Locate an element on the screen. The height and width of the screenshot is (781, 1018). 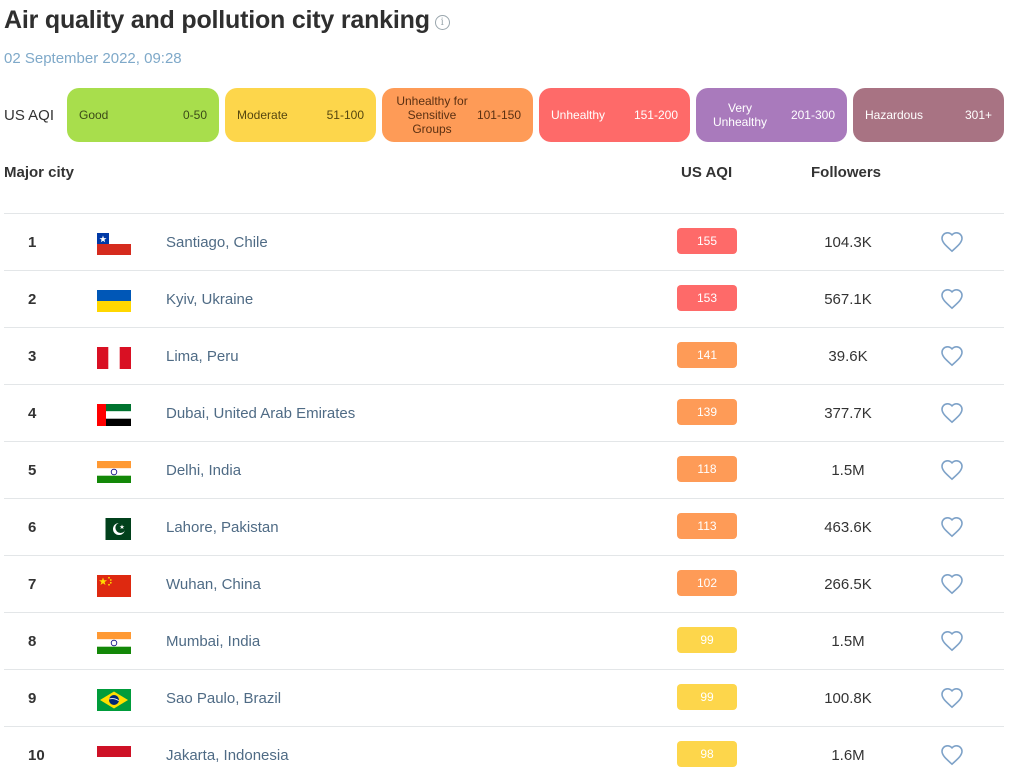
legend-item-range: 201-300 is located at coordinates (812, 115).